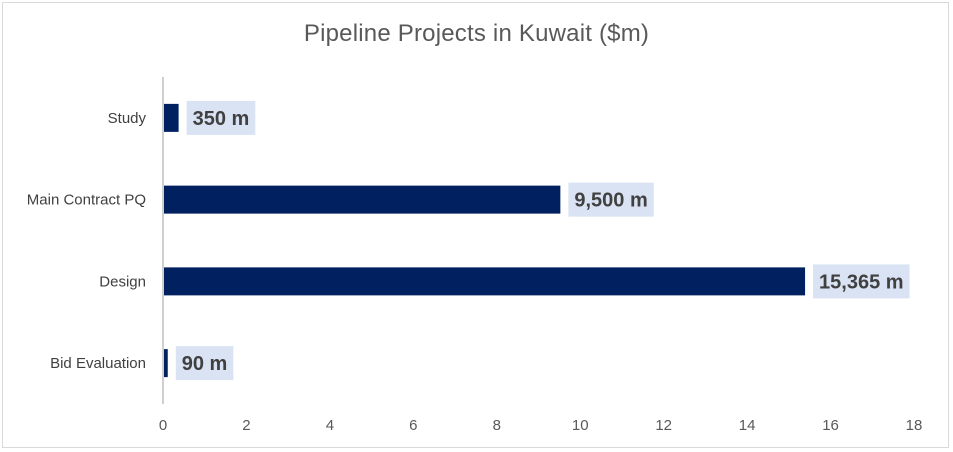 This screenshot has height=452, width=953. I want to click on data-label: 90 m, so click(204, 363).